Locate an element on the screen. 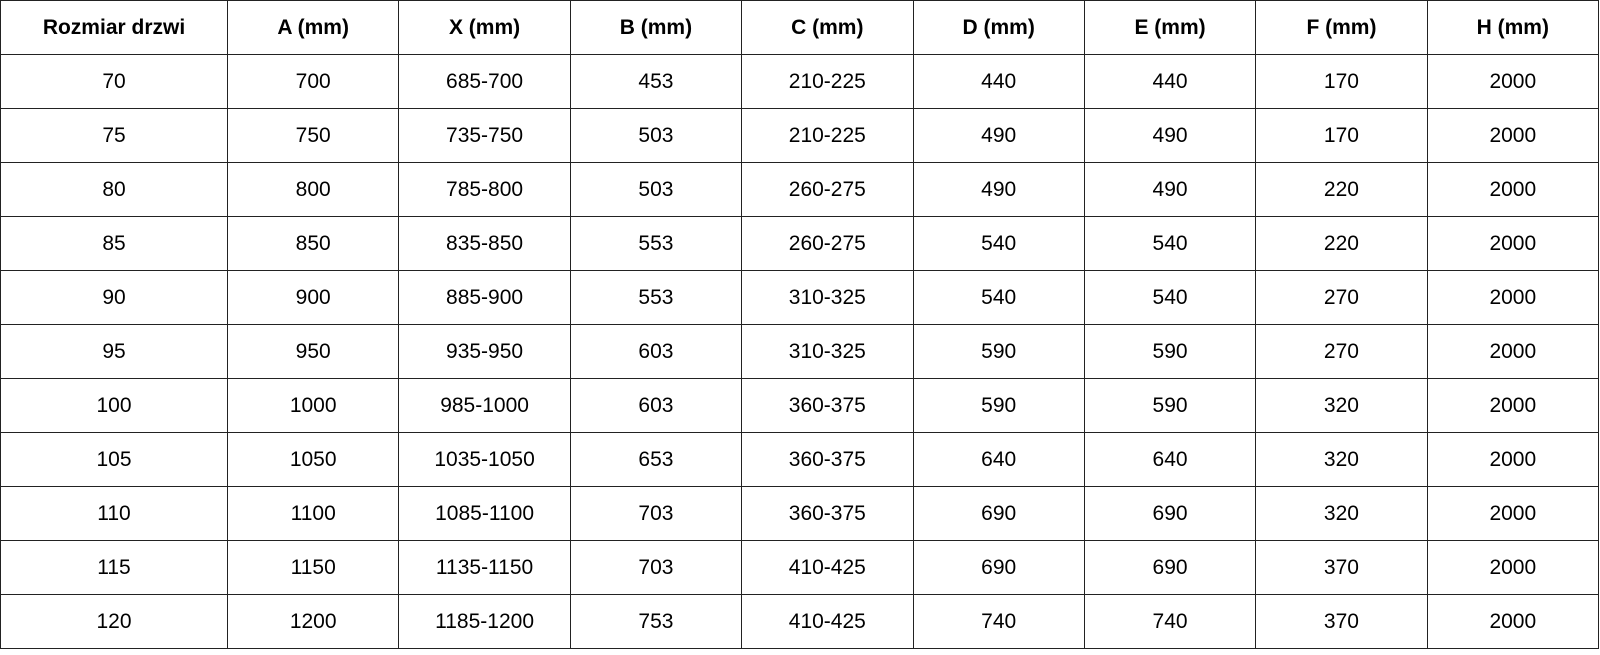 Image resolution: width=1600 pixels, height=655 pixels. column-header: D (mm) is located at coordinates (998, 27).